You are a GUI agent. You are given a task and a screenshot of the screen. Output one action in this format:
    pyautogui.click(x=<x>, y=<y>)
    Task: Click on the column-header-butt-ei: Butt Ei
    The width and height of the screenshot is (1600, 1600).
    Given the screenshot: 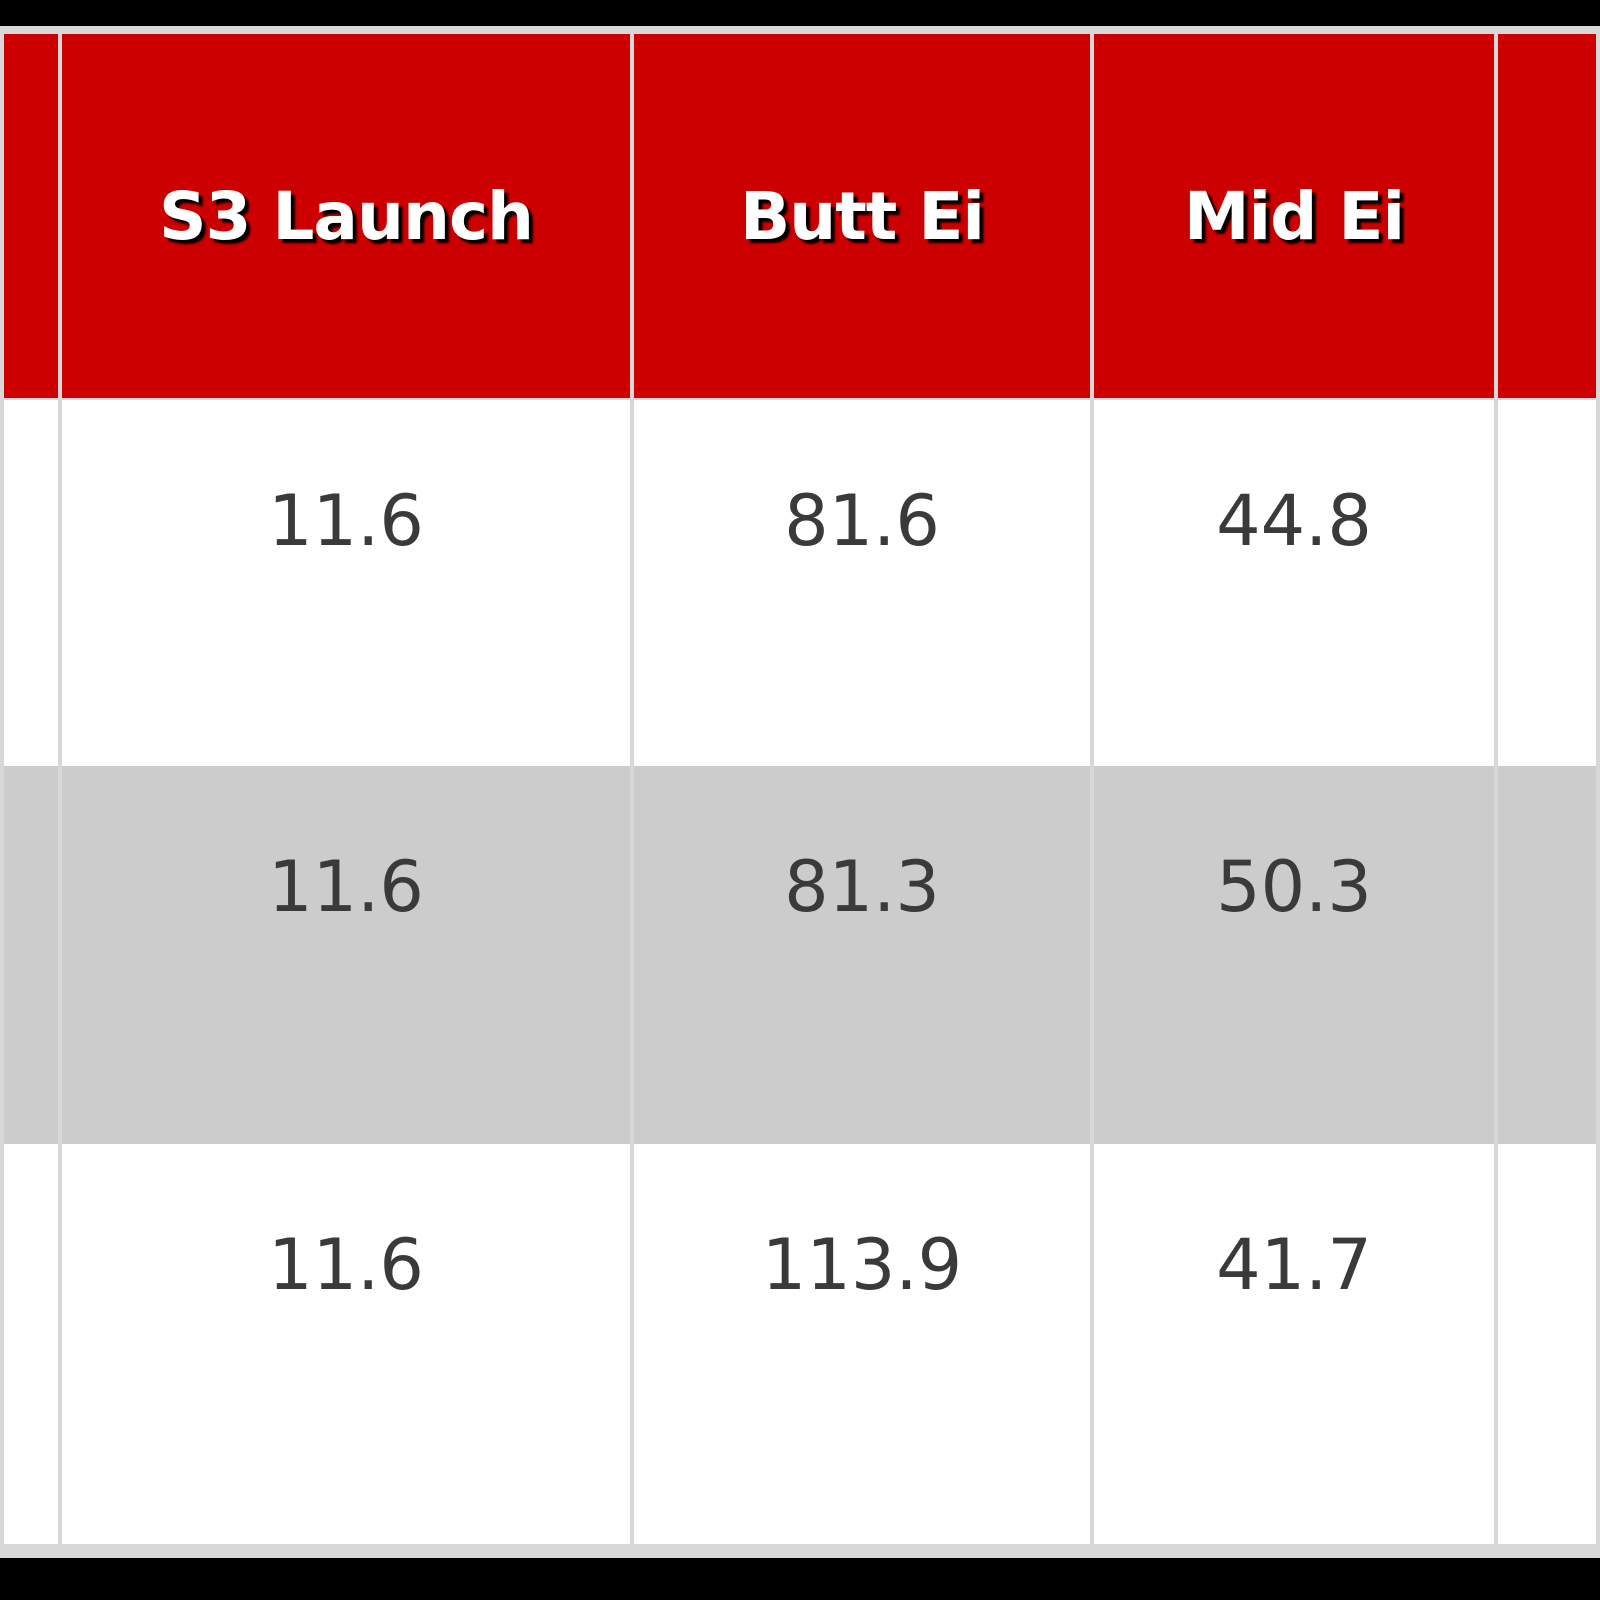 What is the action you would take?
    pyautogui.click(x=862, y=216)
    